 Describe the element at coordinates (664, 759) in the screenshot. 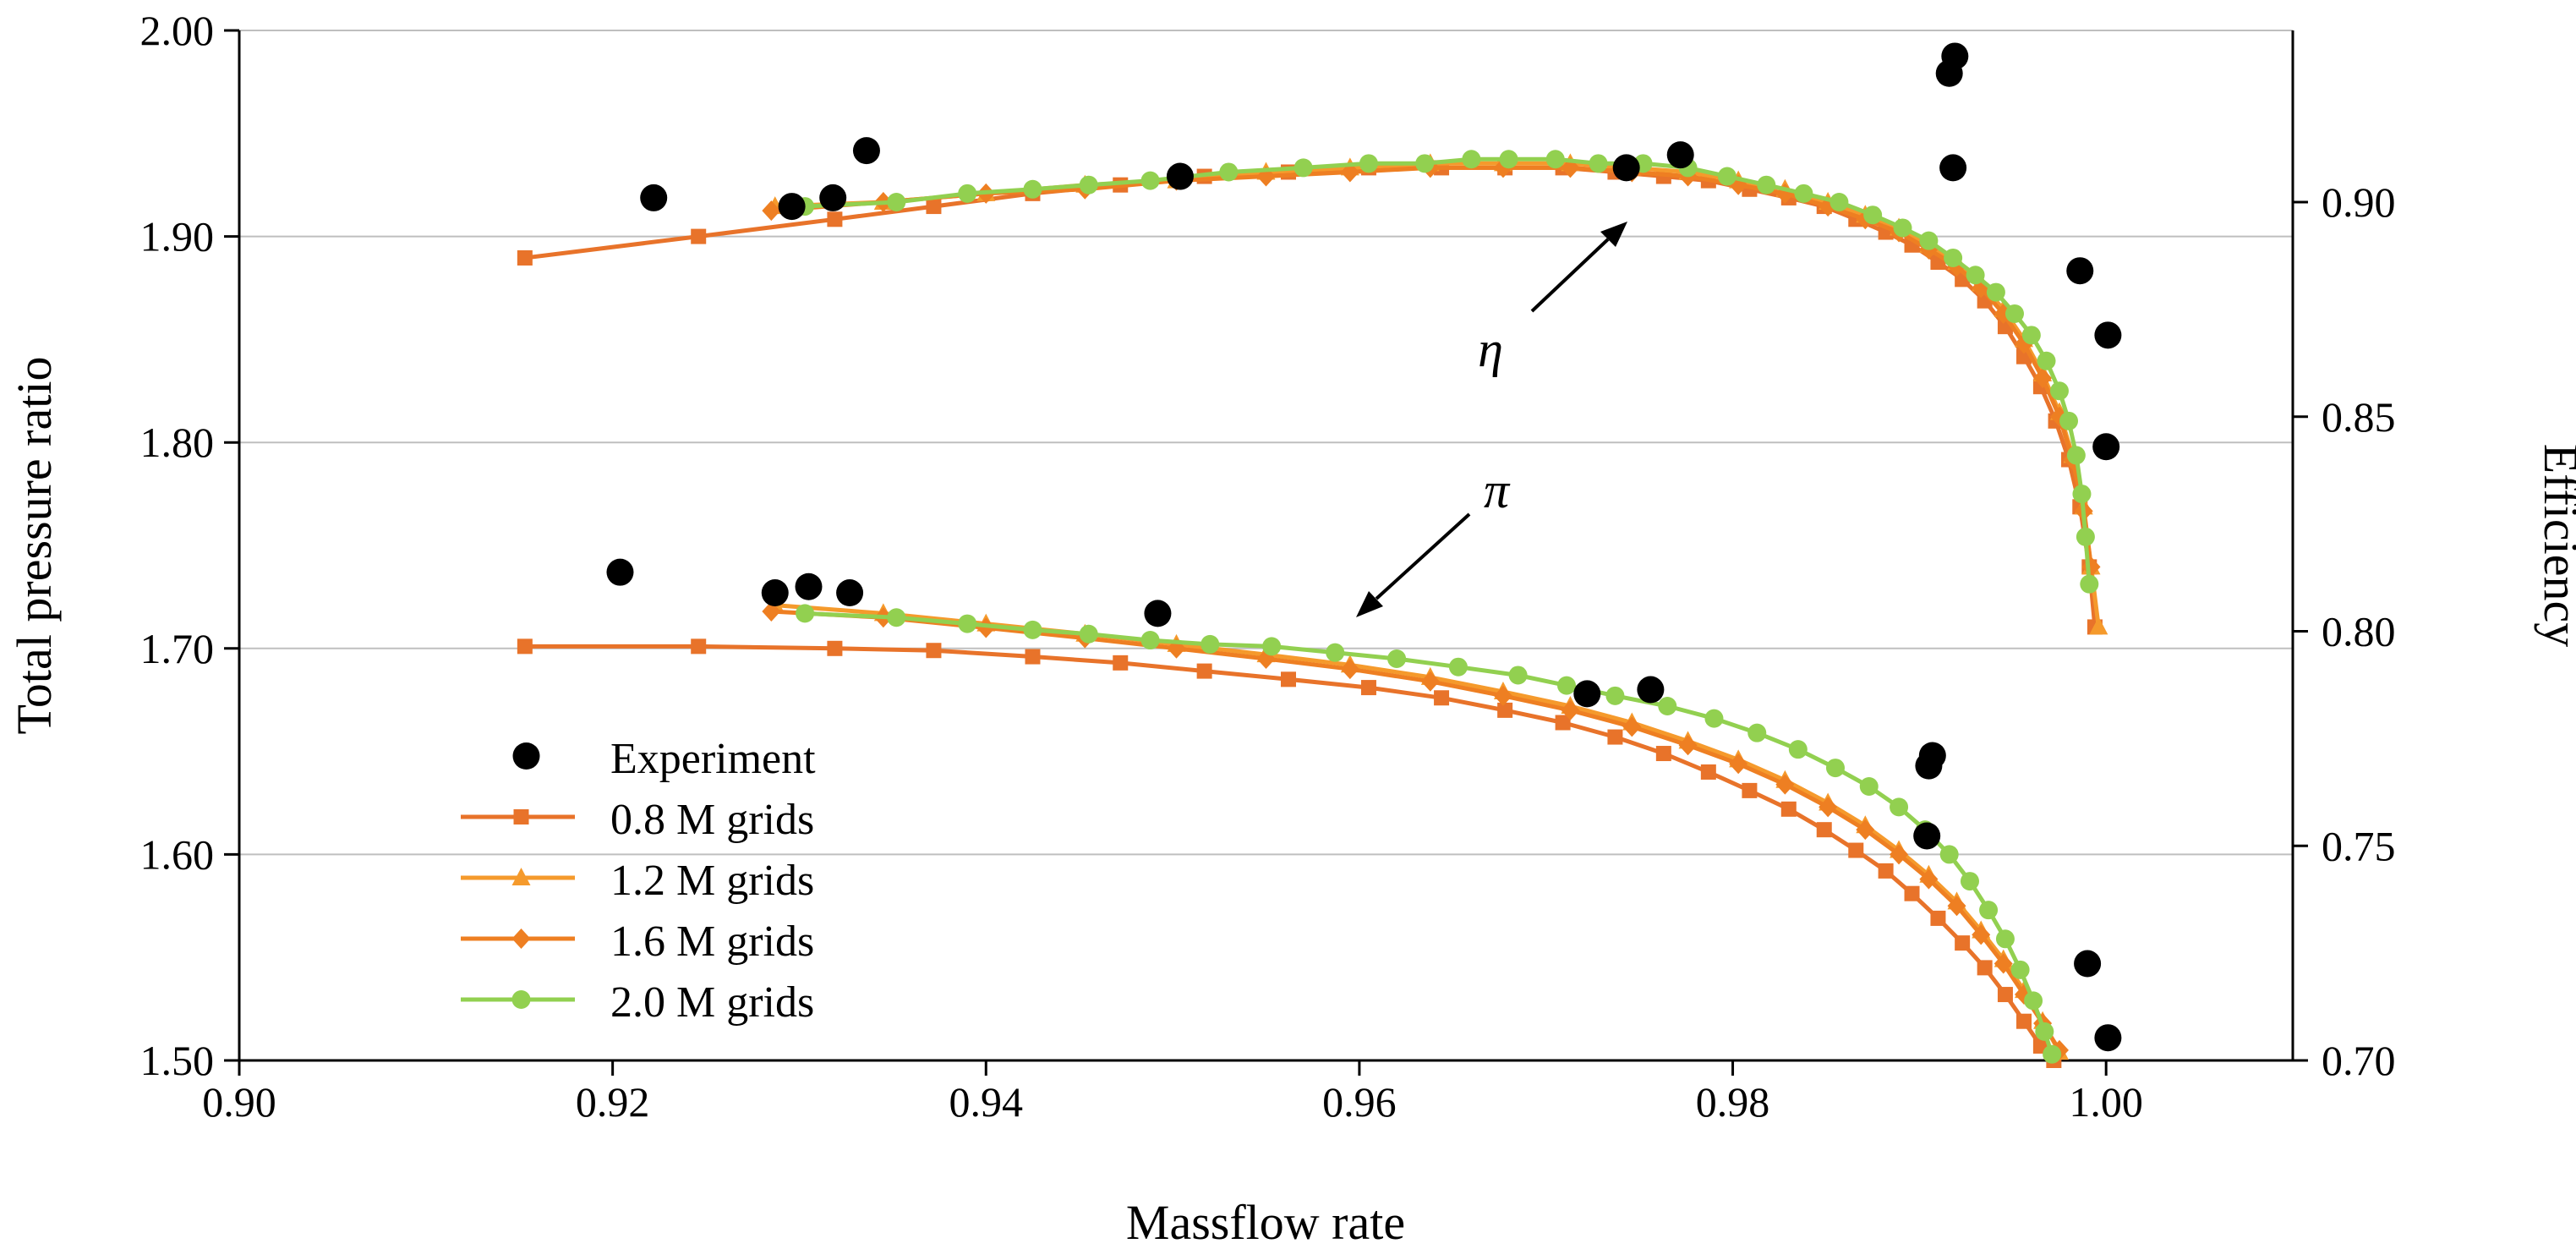

I see `legend-item-experiment: Experiment` at that location.